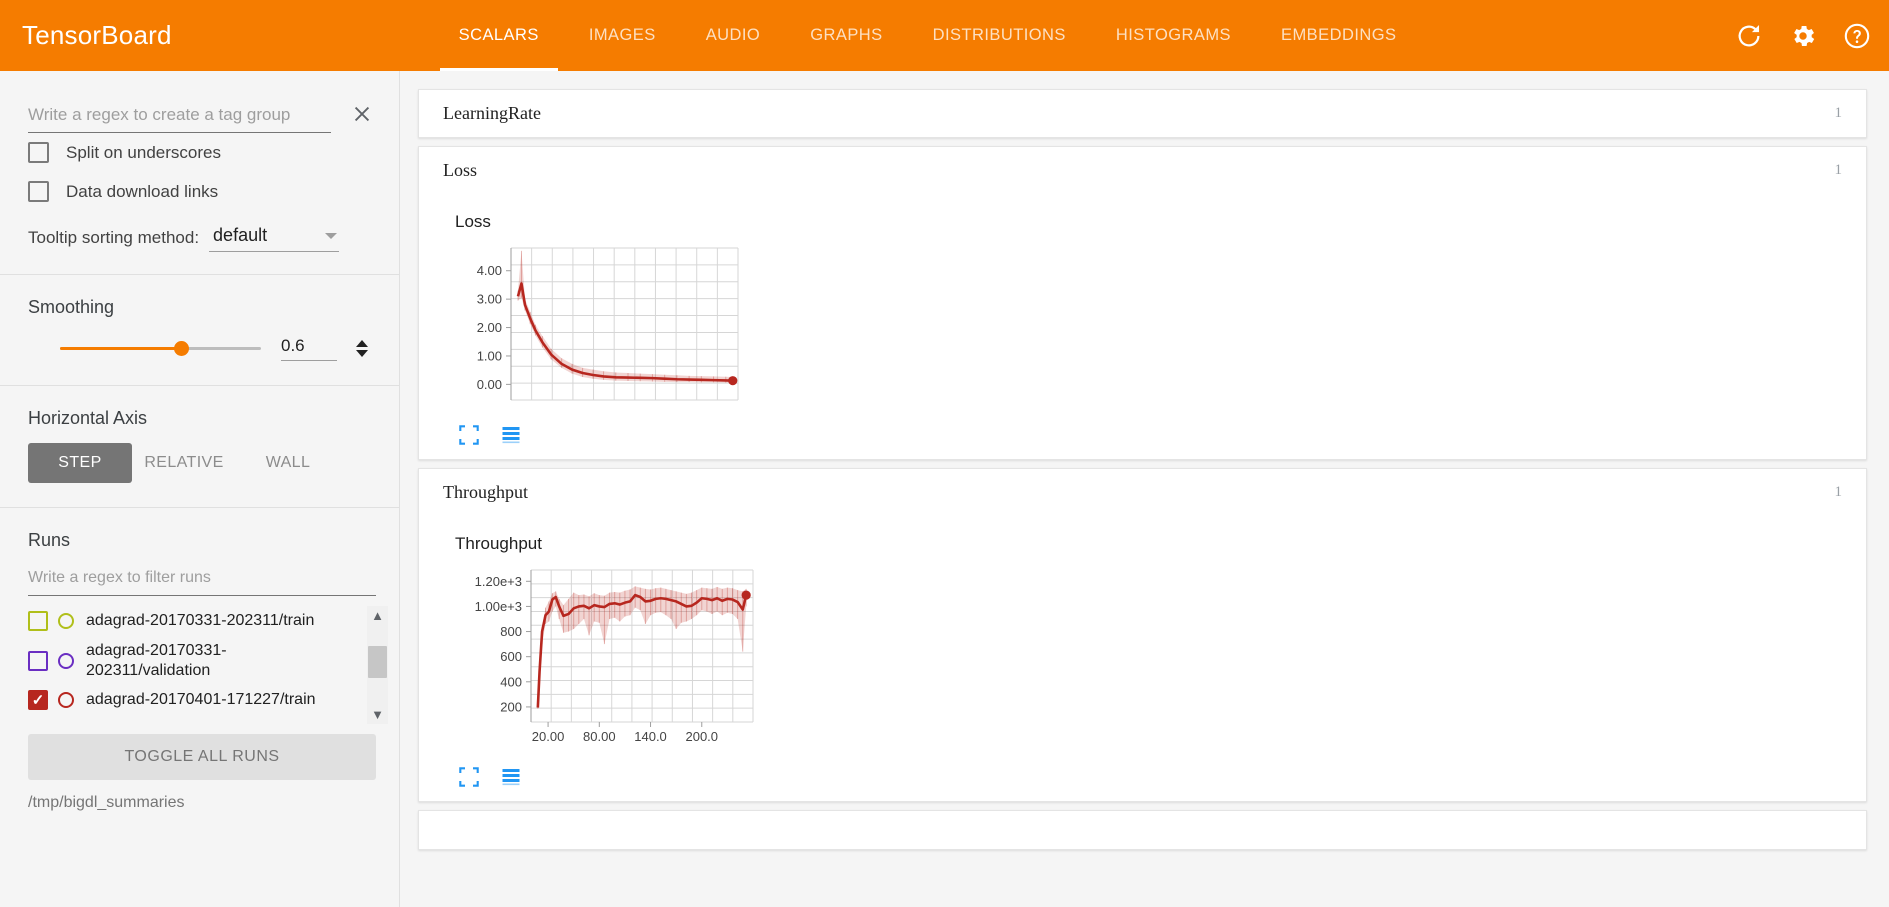 Image resolution: width=1889 pixels, height=907 pixels. I want to click on run-label: adagrad-20170401-171227/train, so click(201, 700).